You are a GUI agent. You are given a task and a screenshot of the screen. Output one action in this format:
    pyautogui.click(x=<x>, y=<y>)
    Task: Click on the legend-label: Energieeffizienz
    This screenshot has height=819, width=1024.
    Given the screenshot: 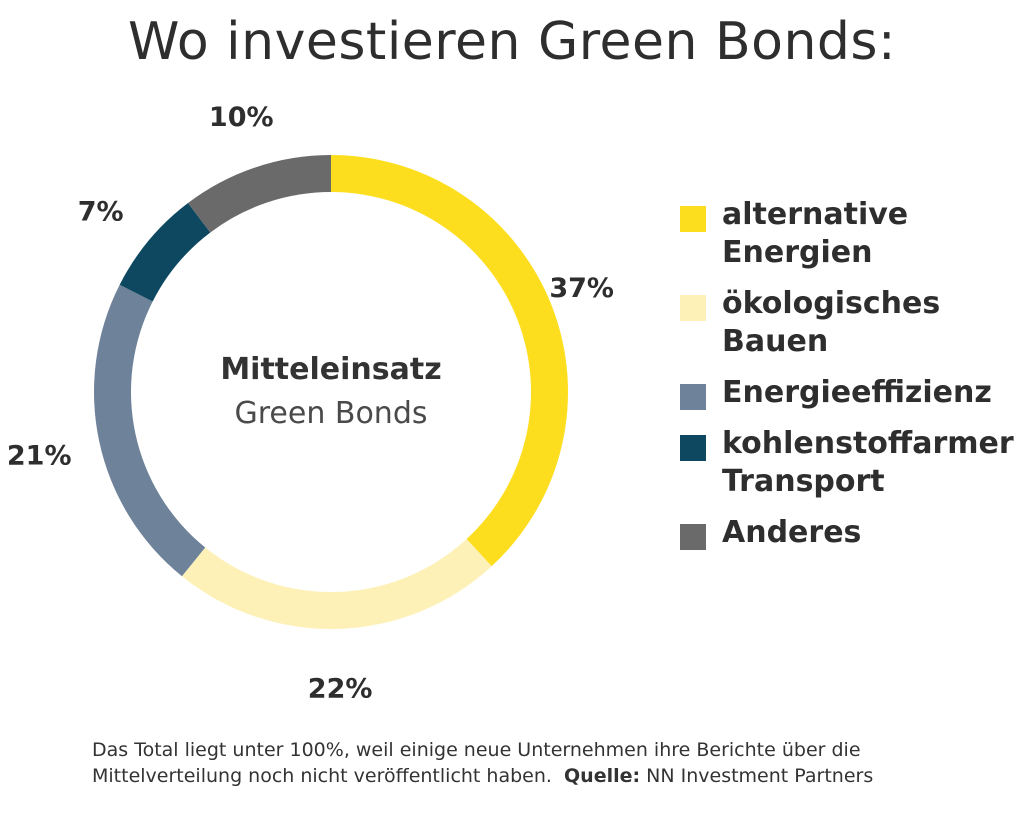 What is the action you would take?
    pyautogui.click(x=857, y=392)
    